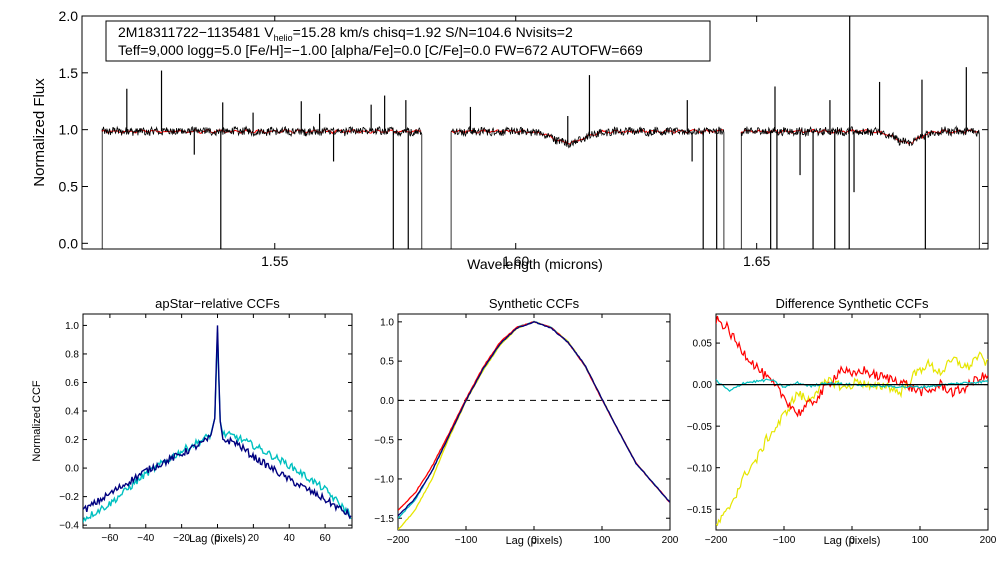  What do you see at coordinates (384, 480) in the screenshot?
I see `y-tick-label: −1.0` at bounding box center [384, 480].